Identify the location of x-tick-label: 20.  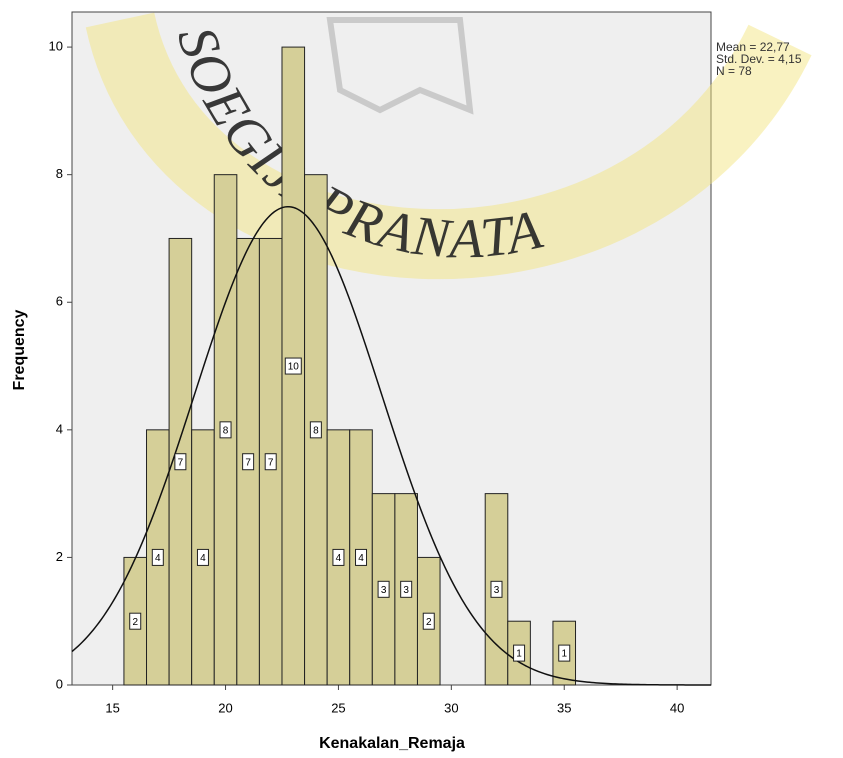
(225, 707).